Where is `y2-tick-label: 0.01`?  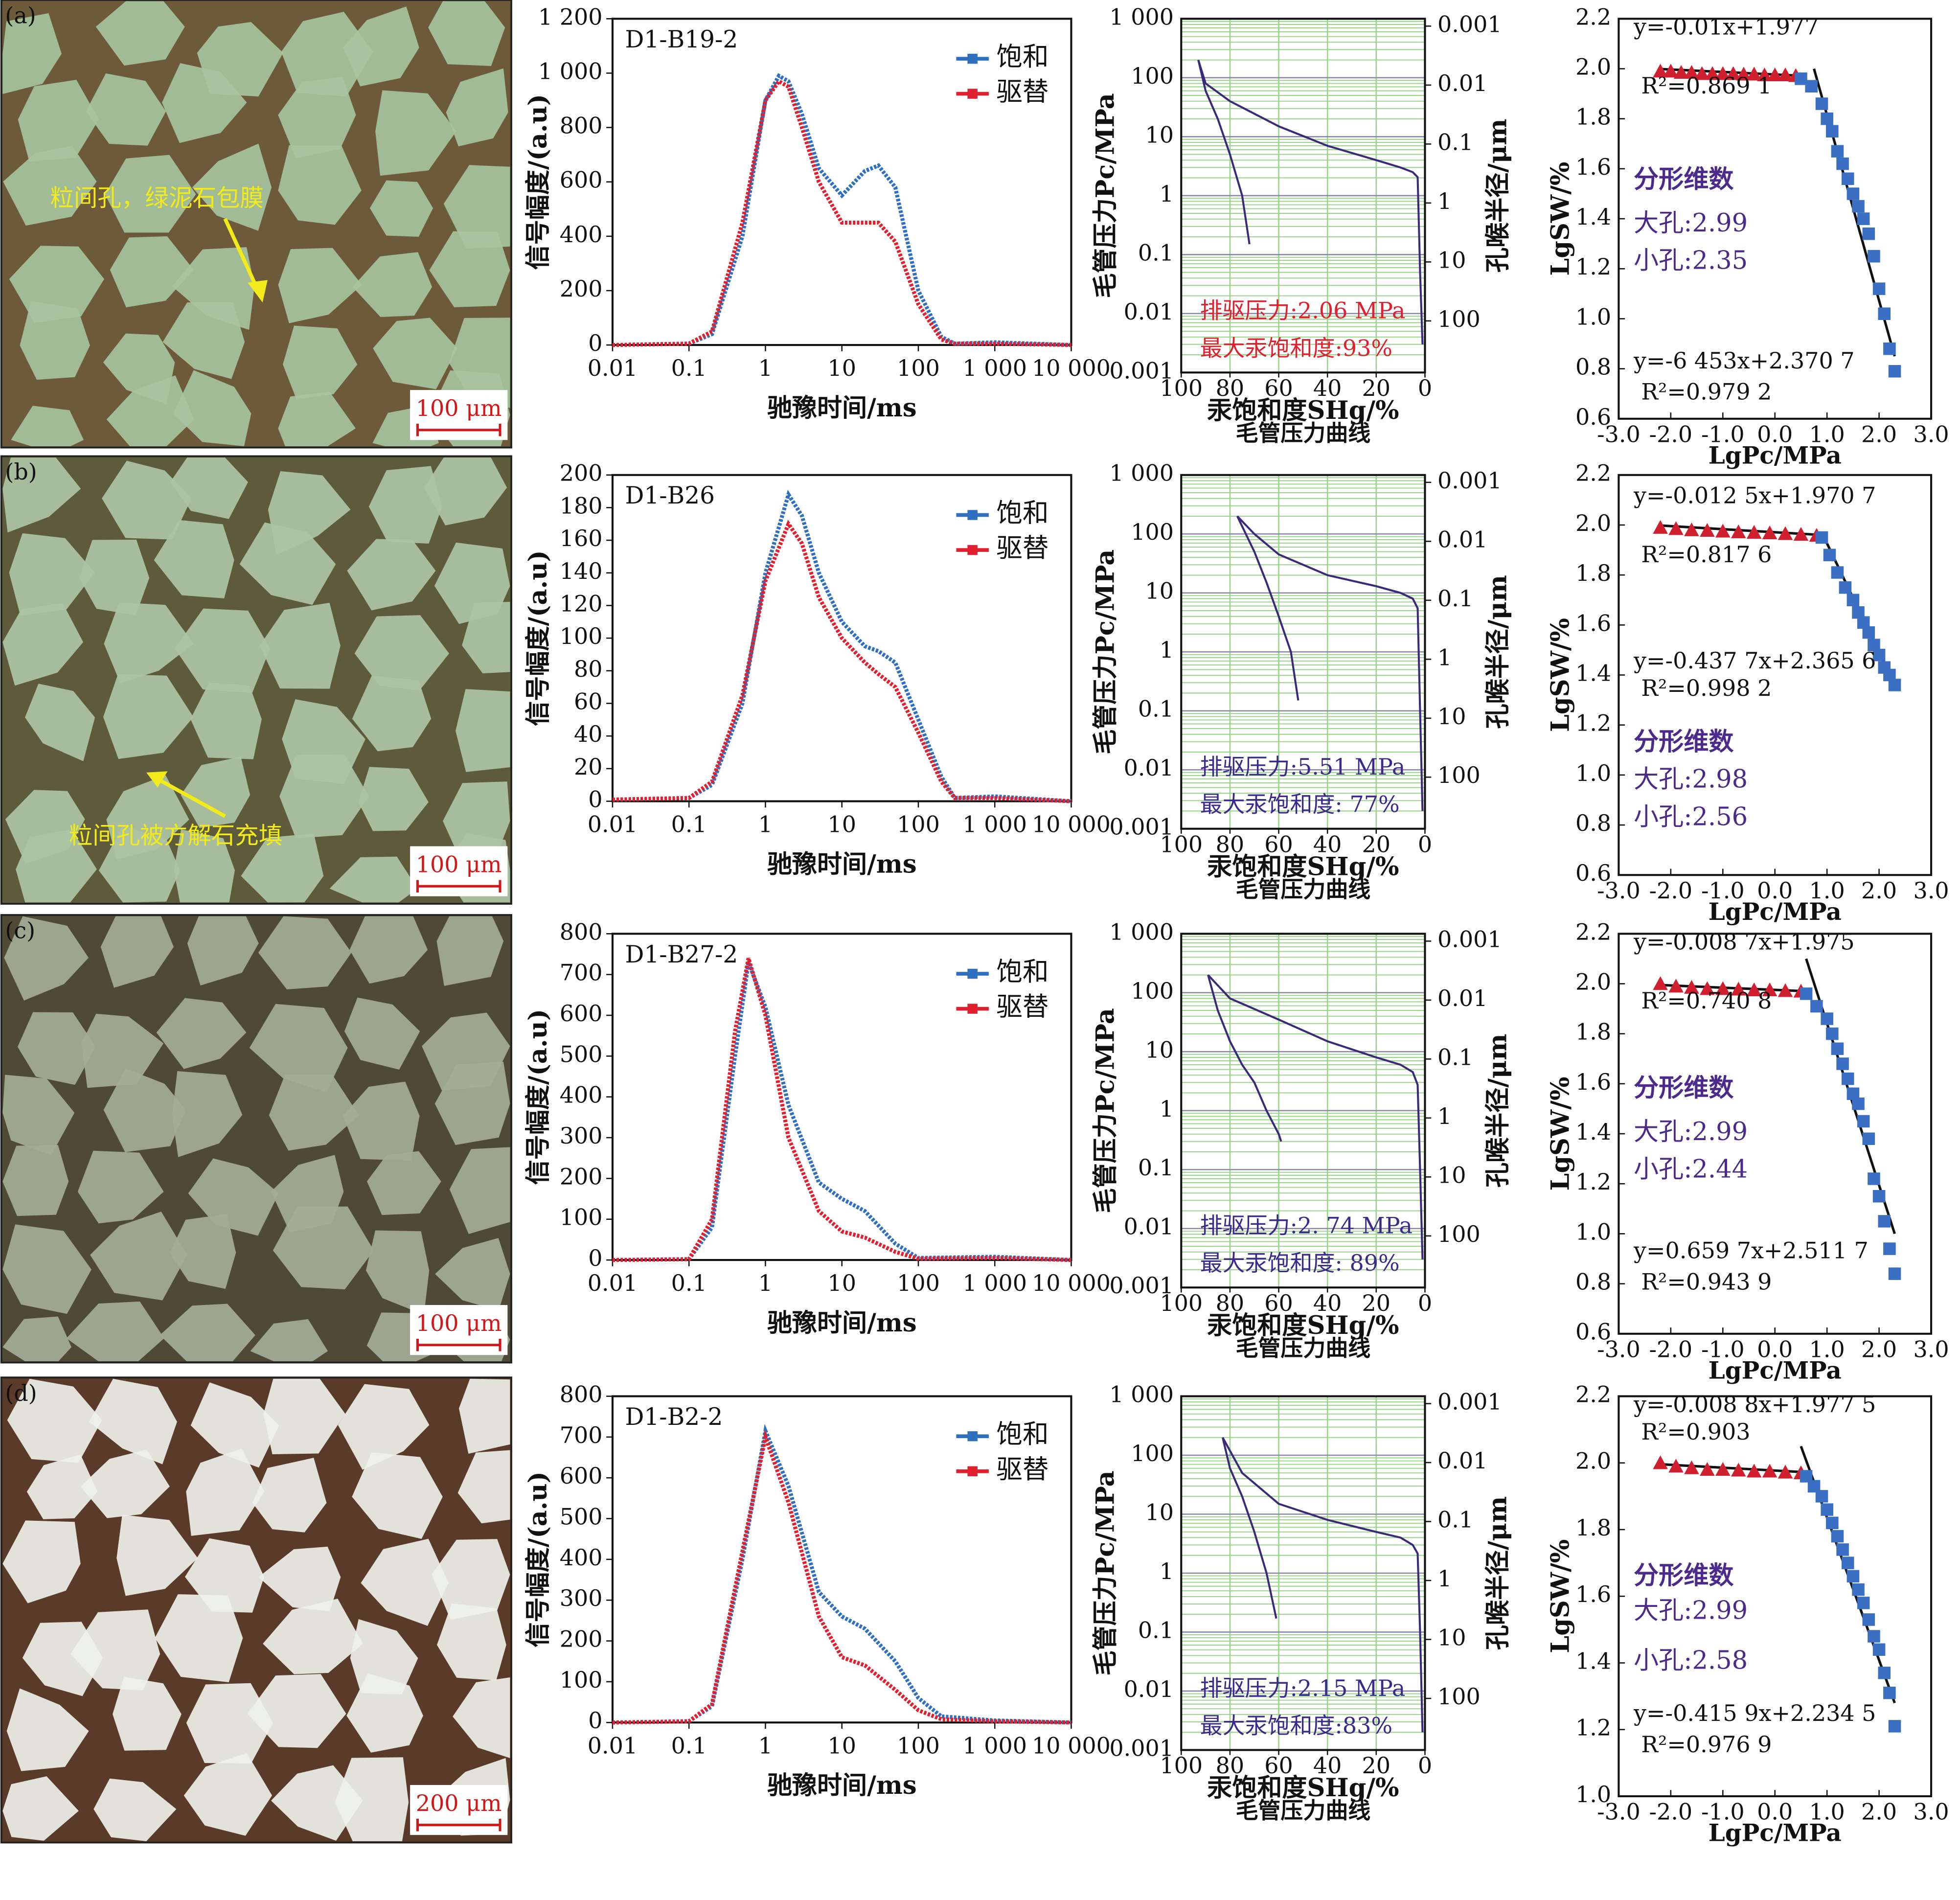 y2-tick-label: 0.01 is located at coordinates (1462, 1460).